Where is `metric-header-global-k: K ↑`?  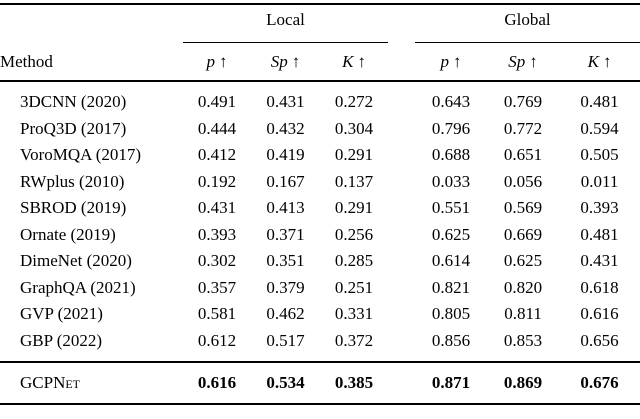 metric-header-global-k: K ↑ is located at coordinates (599, 62).